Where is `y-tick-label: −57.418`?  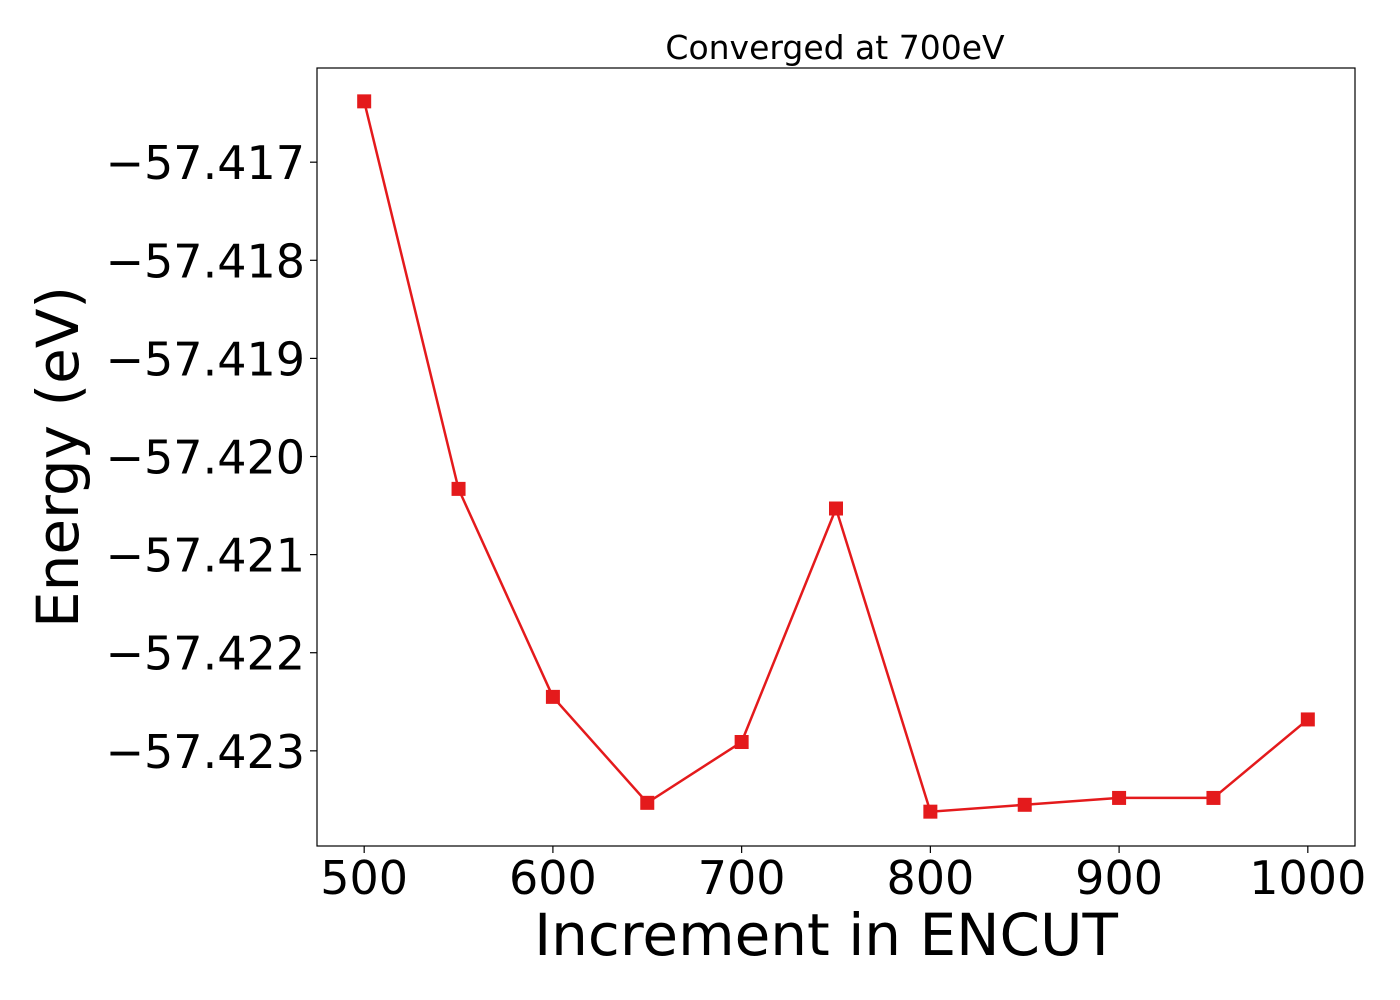
y-tick-label: −57.418 is located at coordinates (206, 261).